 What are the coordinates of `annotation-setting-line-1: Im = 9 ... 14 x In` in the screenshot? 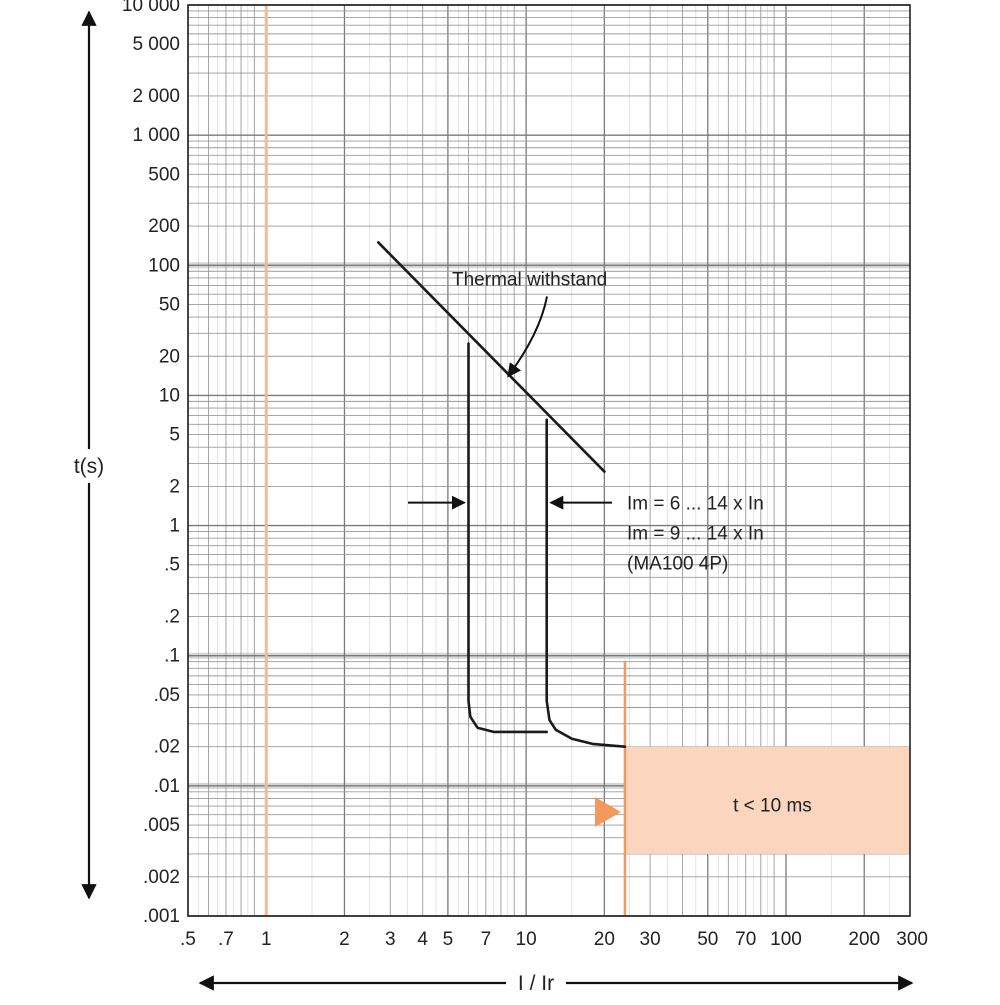 It's located at (695, 534).